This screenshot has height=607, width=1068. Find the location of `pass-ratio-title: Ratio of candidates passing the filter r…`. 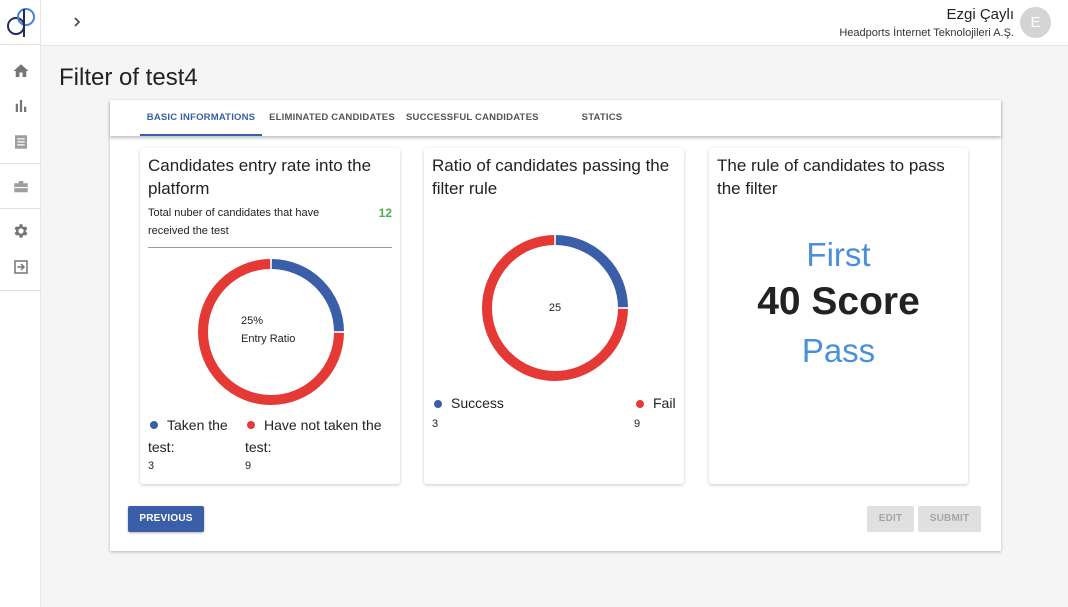

pass-ratio-title: Ratio of candidates passing the filter r… is located at coordinates (551, 177).